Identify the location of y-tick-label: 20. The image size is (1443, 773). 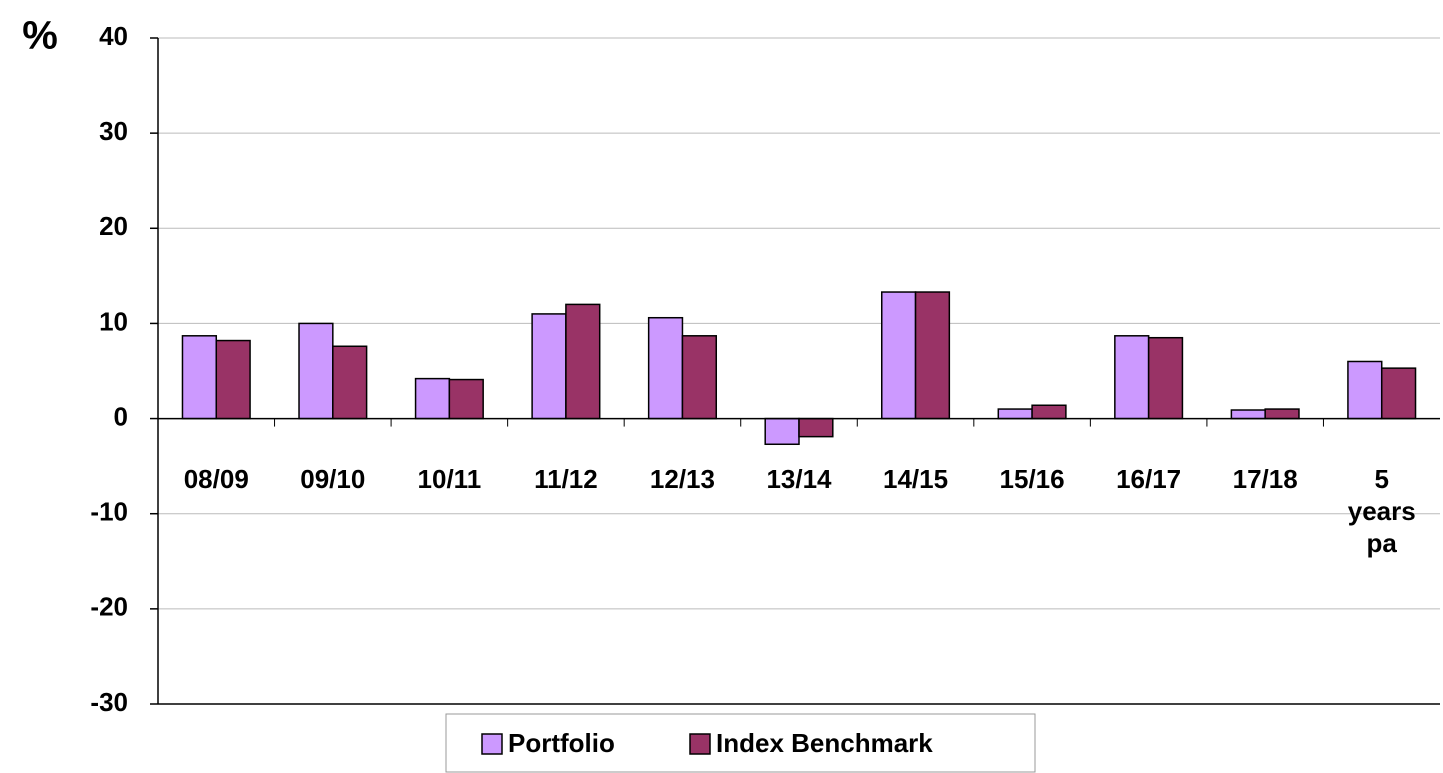
(113, 226).